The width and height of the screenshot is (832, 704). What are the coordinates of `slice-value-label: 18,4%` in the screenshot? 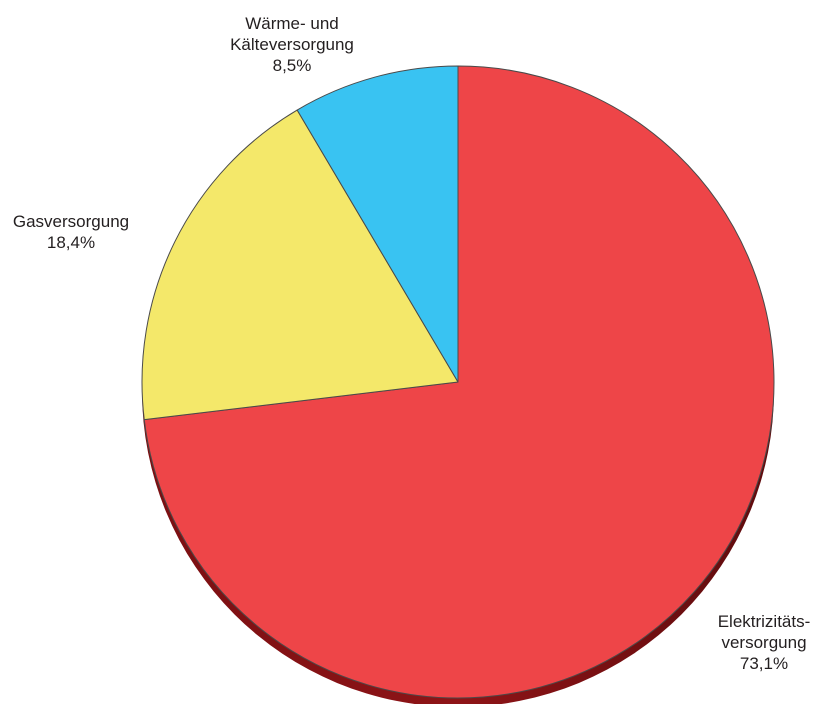 It's located at (71, 242).